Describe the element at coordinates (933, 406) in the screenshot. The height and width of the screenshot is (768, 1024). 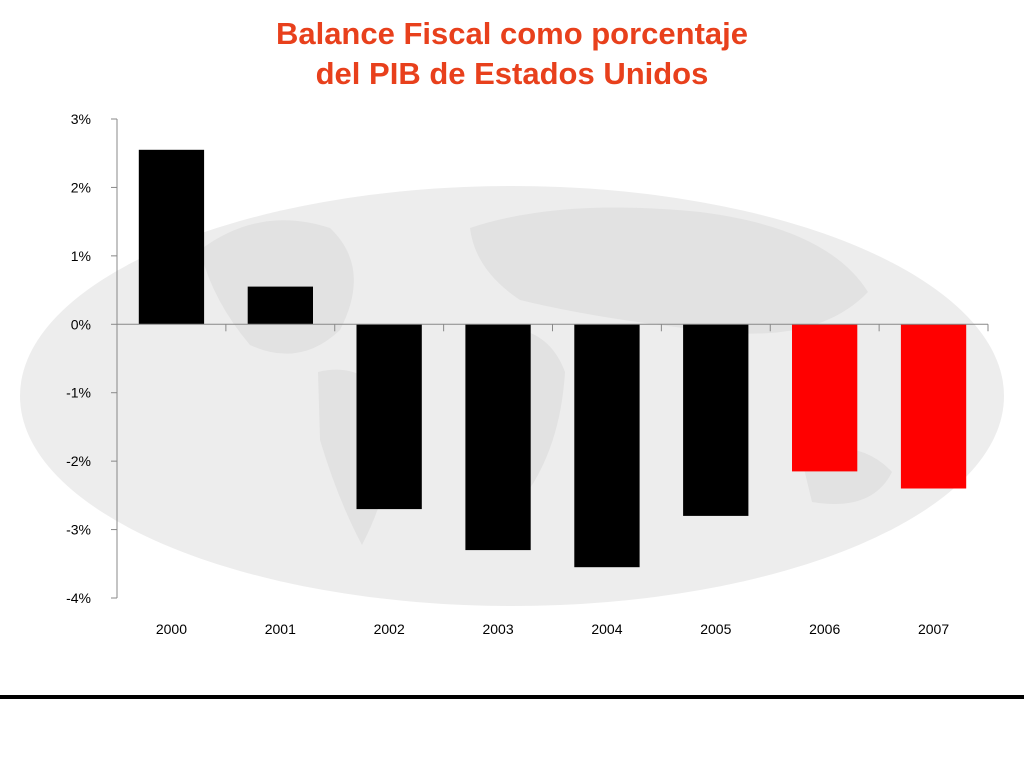
I see `bar-2007` at that location.